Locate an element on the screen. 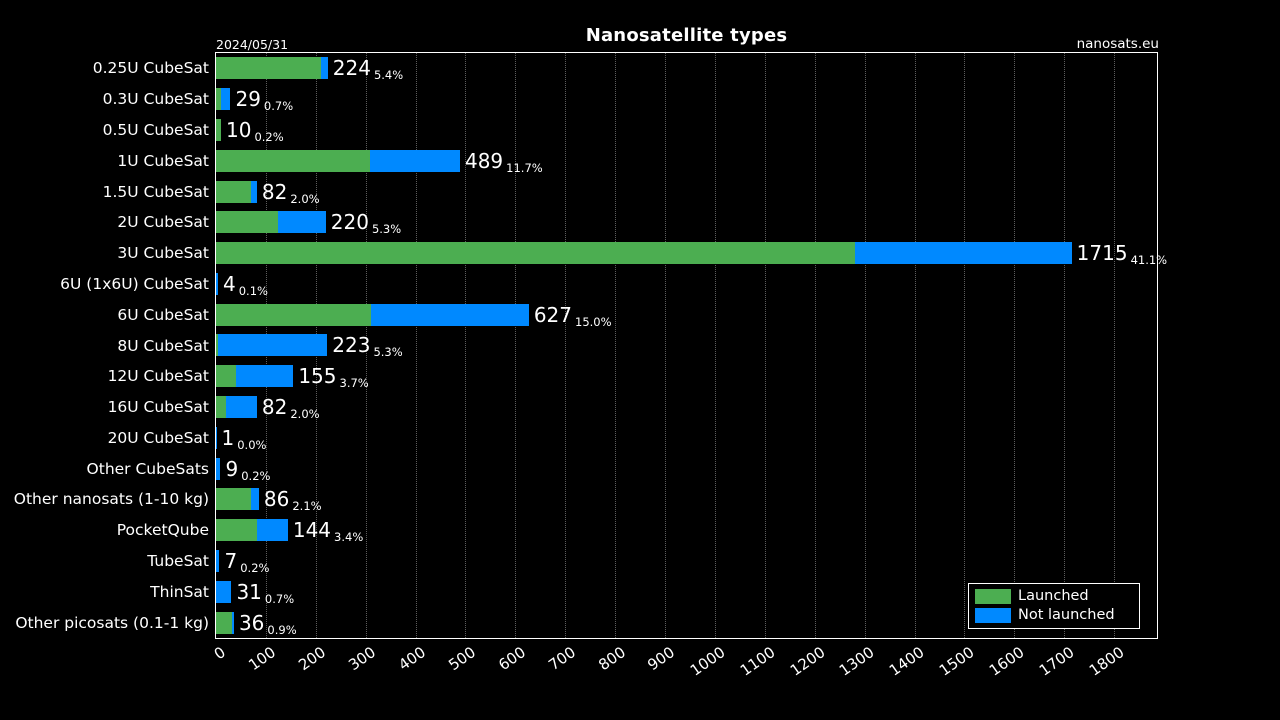  category-label: ThinSat is located at coordinates (179, 591).